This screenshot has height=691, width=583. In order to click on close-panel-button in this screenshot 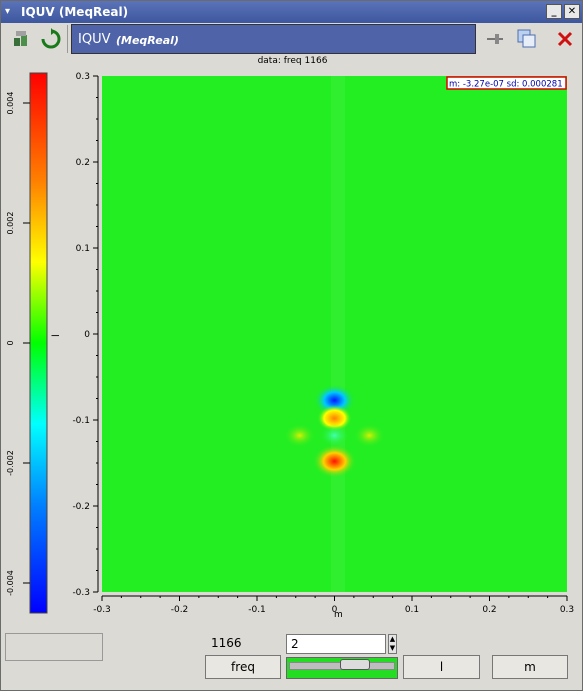, I will do `click(565, 39)`.